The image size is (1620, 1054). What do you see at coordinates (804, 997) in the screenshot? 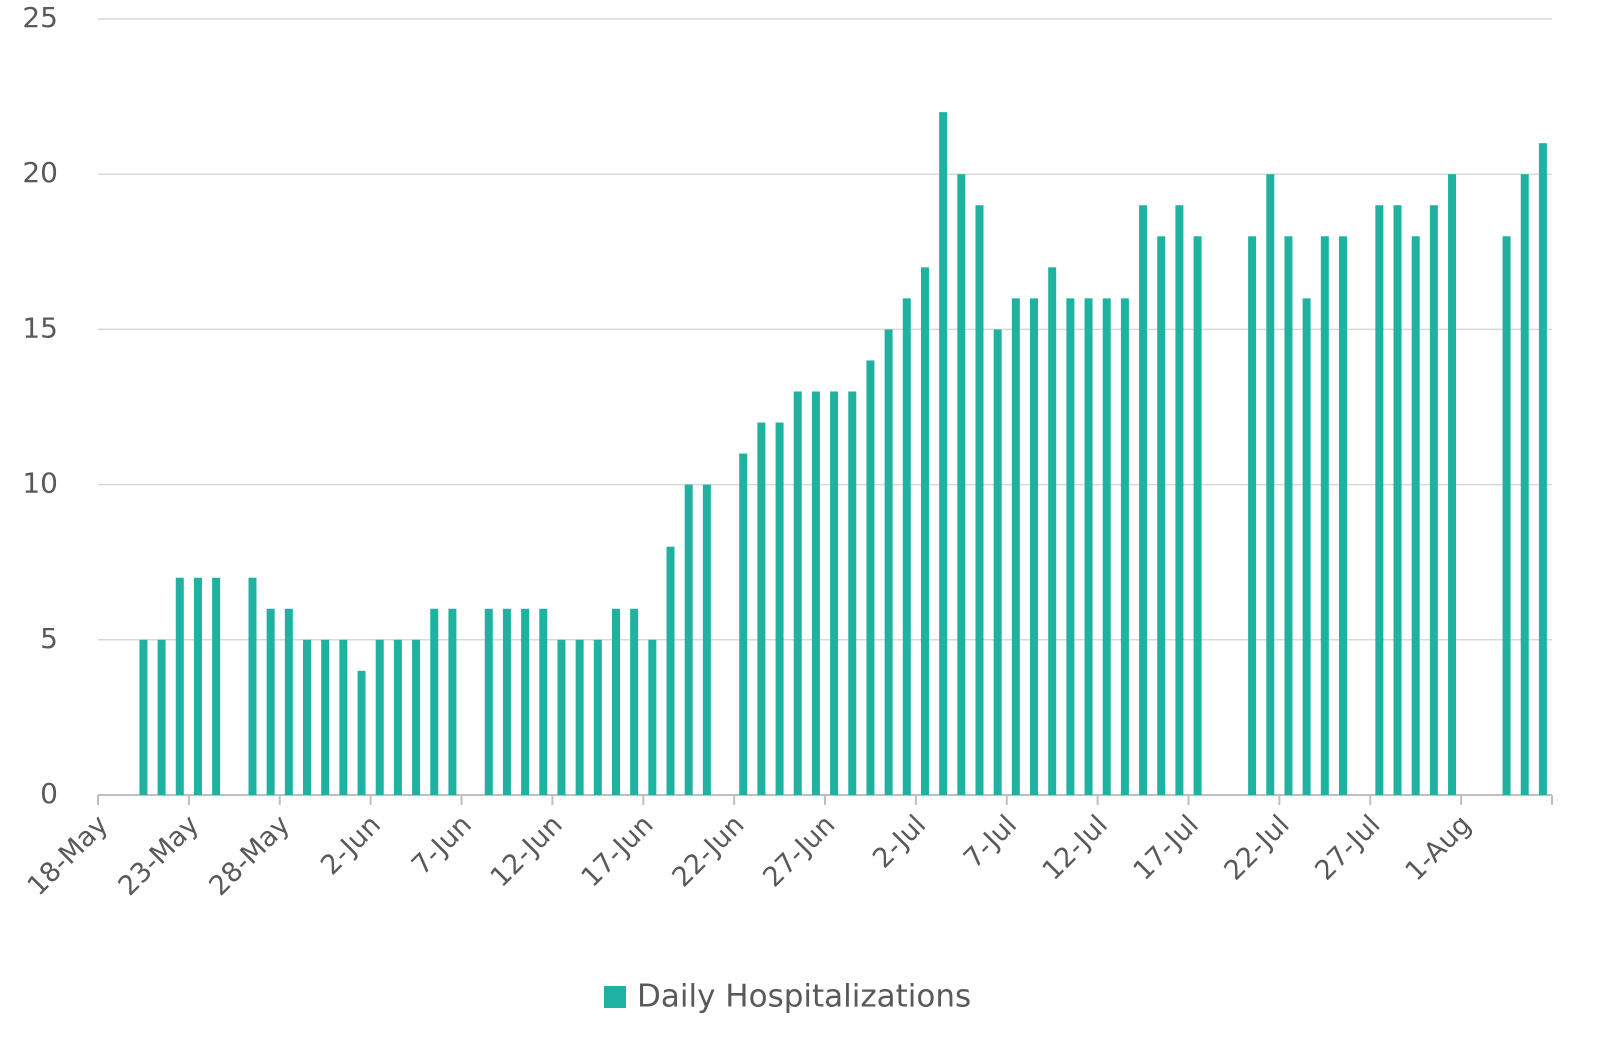
I see `legend-label: Daily Hospitalizations` at bounding box center [804, 997].